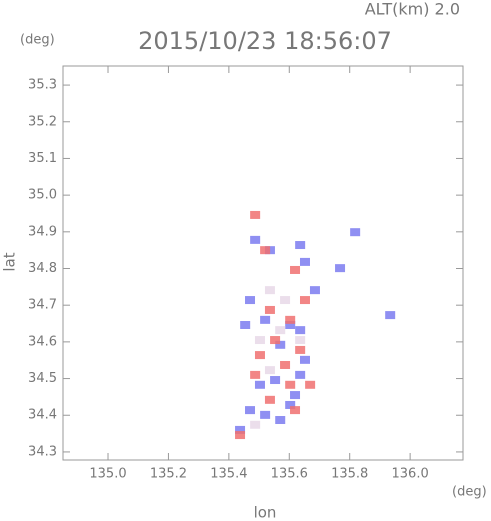 This screenshot has height=521, width=491. I want to click on x-unit: (deg), so click(469, 492).